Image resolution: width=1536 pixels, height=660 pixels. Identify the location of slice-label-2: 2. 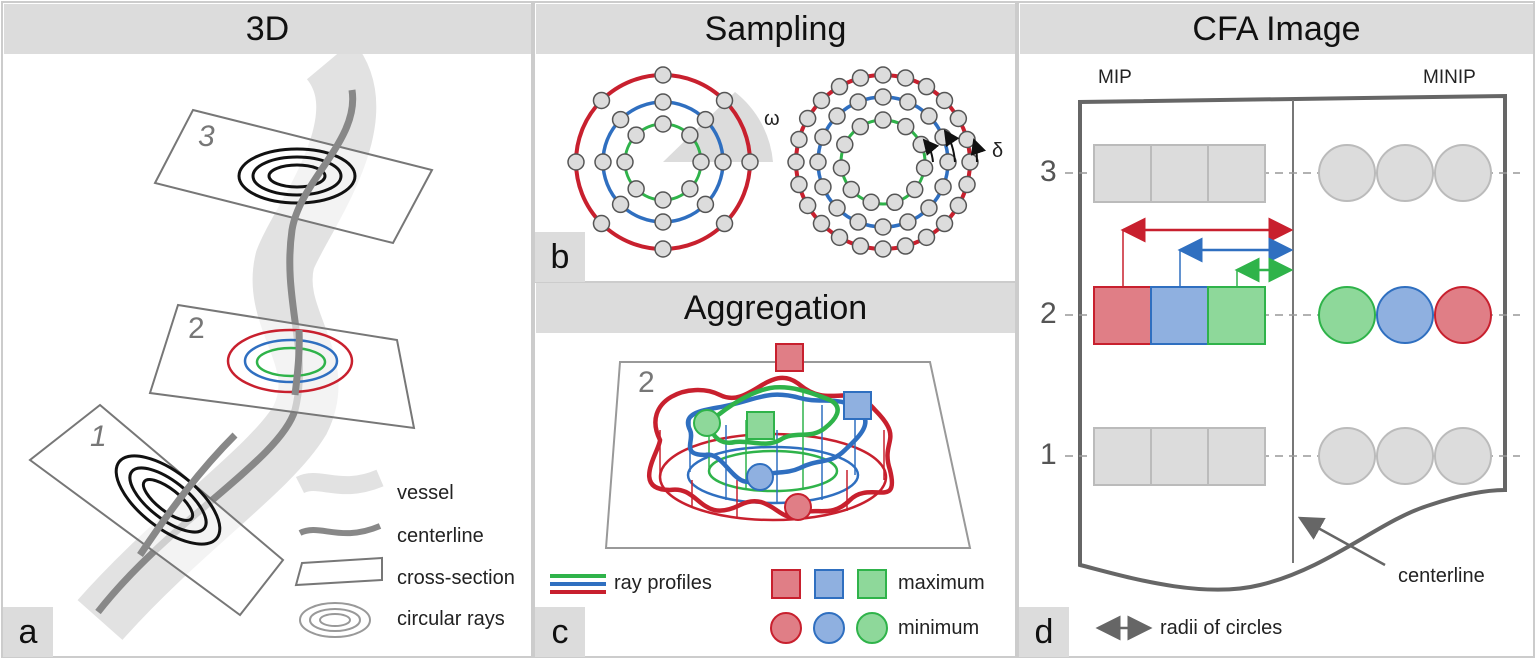
(196, 328).